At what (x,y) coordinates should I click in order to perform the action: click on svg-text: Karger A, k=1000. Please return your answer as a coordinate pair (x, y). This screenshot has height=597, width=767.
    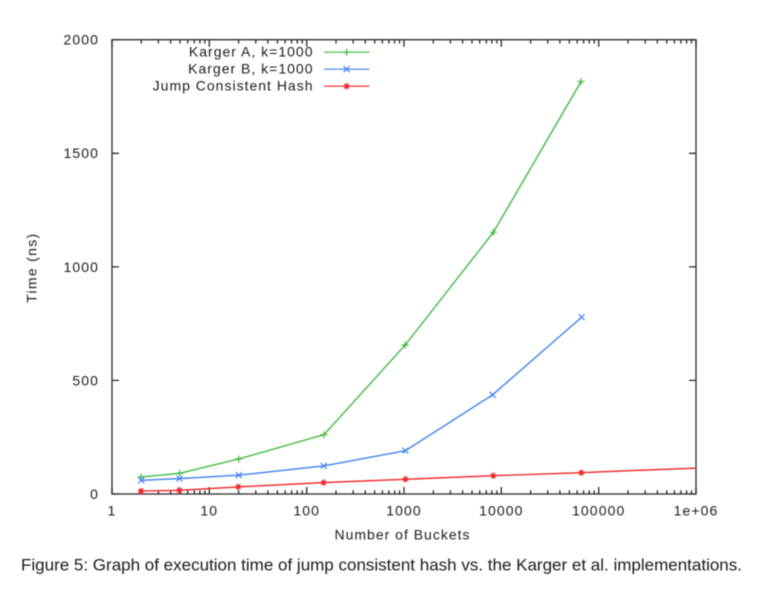
    Looking at the image, I should click on (251, 52).